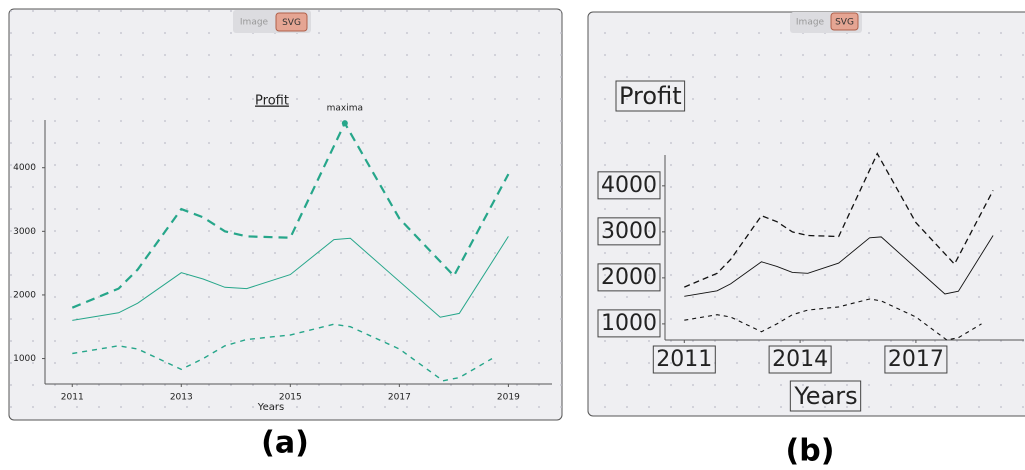  What do you see at coordinates (344, 123) in the screenshot?
I see `annotation-marker` at bounding box center [344, 123].